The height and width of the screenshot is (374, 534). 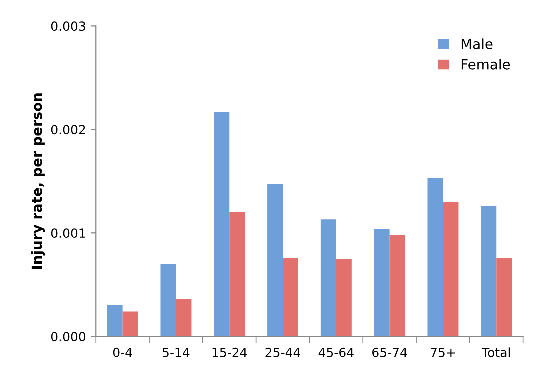 What do you see at coordinates (443, 353) in the screenshot?
I see `x-tick-label: 75+` at bounding box center [443, 353].